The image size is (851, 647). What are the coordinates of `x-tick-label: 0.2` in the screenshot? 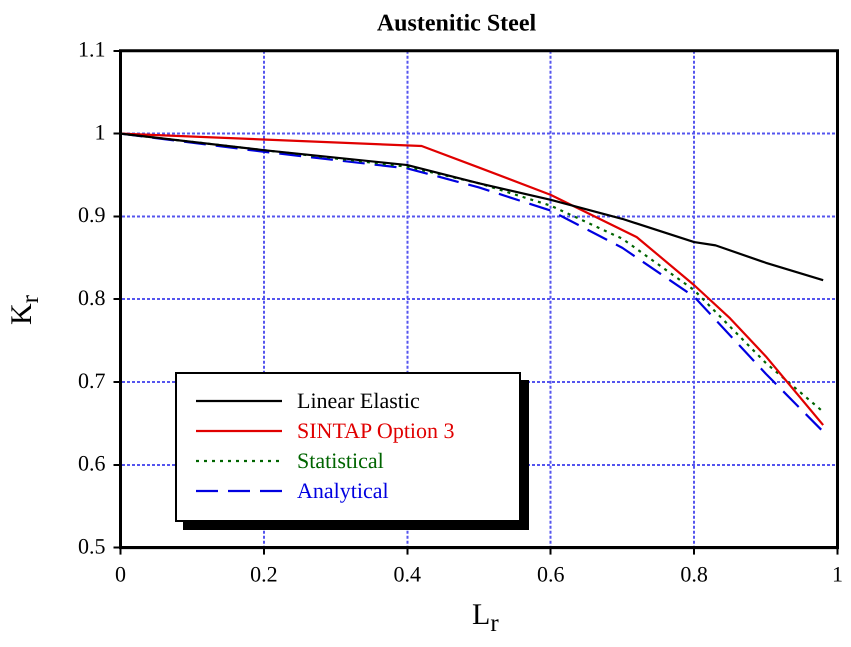 It's located at (264, 574).